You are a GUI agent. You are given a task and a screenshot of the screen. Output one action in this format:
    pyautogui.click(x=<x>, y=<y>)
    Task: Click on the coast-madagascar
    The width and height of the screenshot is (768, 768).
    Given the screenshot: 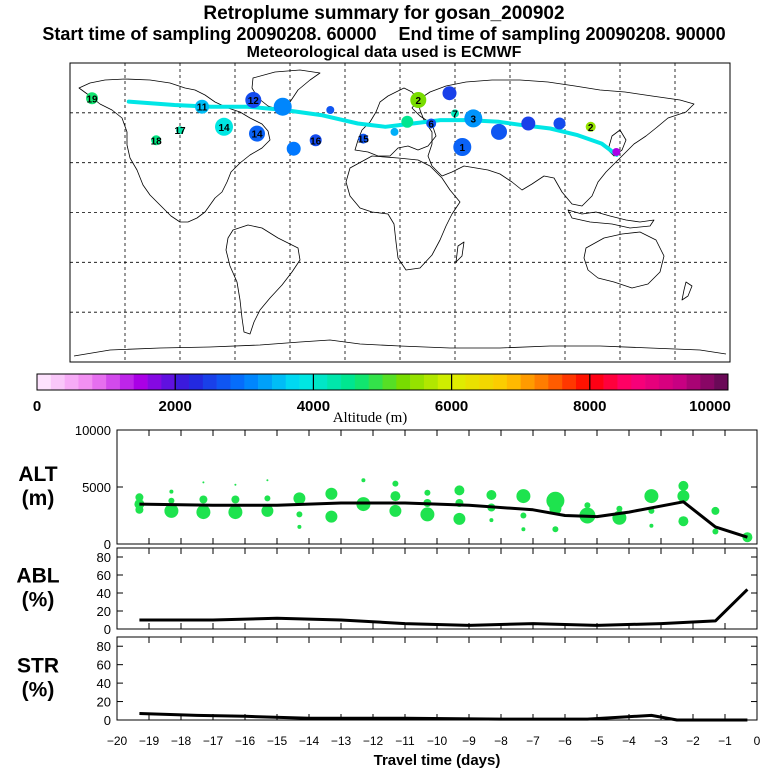 What is the action you would take?
    pyautogui.click(x=460, y=252)
    